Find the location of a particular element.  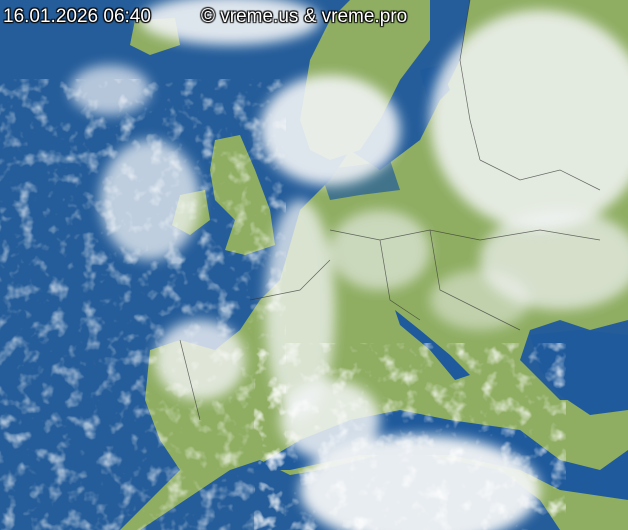

timestamp: 16.01.2026 06:40 is located at coordinates (77, 16).